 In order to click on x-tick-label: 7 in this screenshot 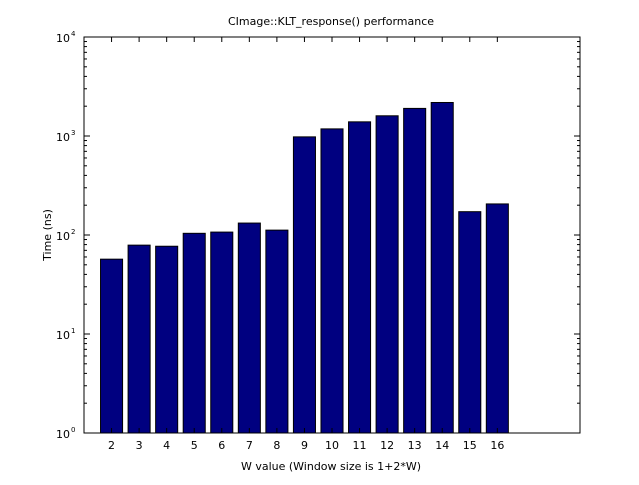, I will do `click(249, 445)`.